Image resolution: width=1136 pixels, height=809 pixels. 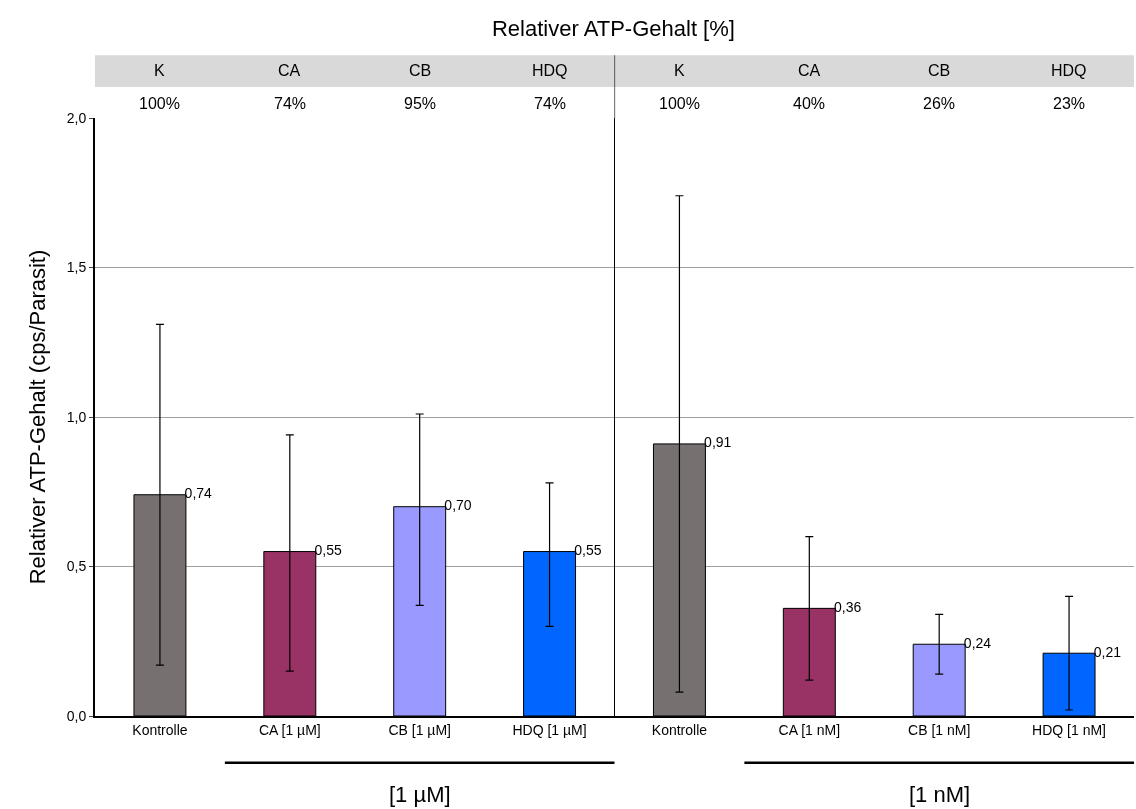 What do you see at coordinates (76, 566) in the screenshot?
I see `y-tick-label: 0,5` at bounding box center [76, 566].